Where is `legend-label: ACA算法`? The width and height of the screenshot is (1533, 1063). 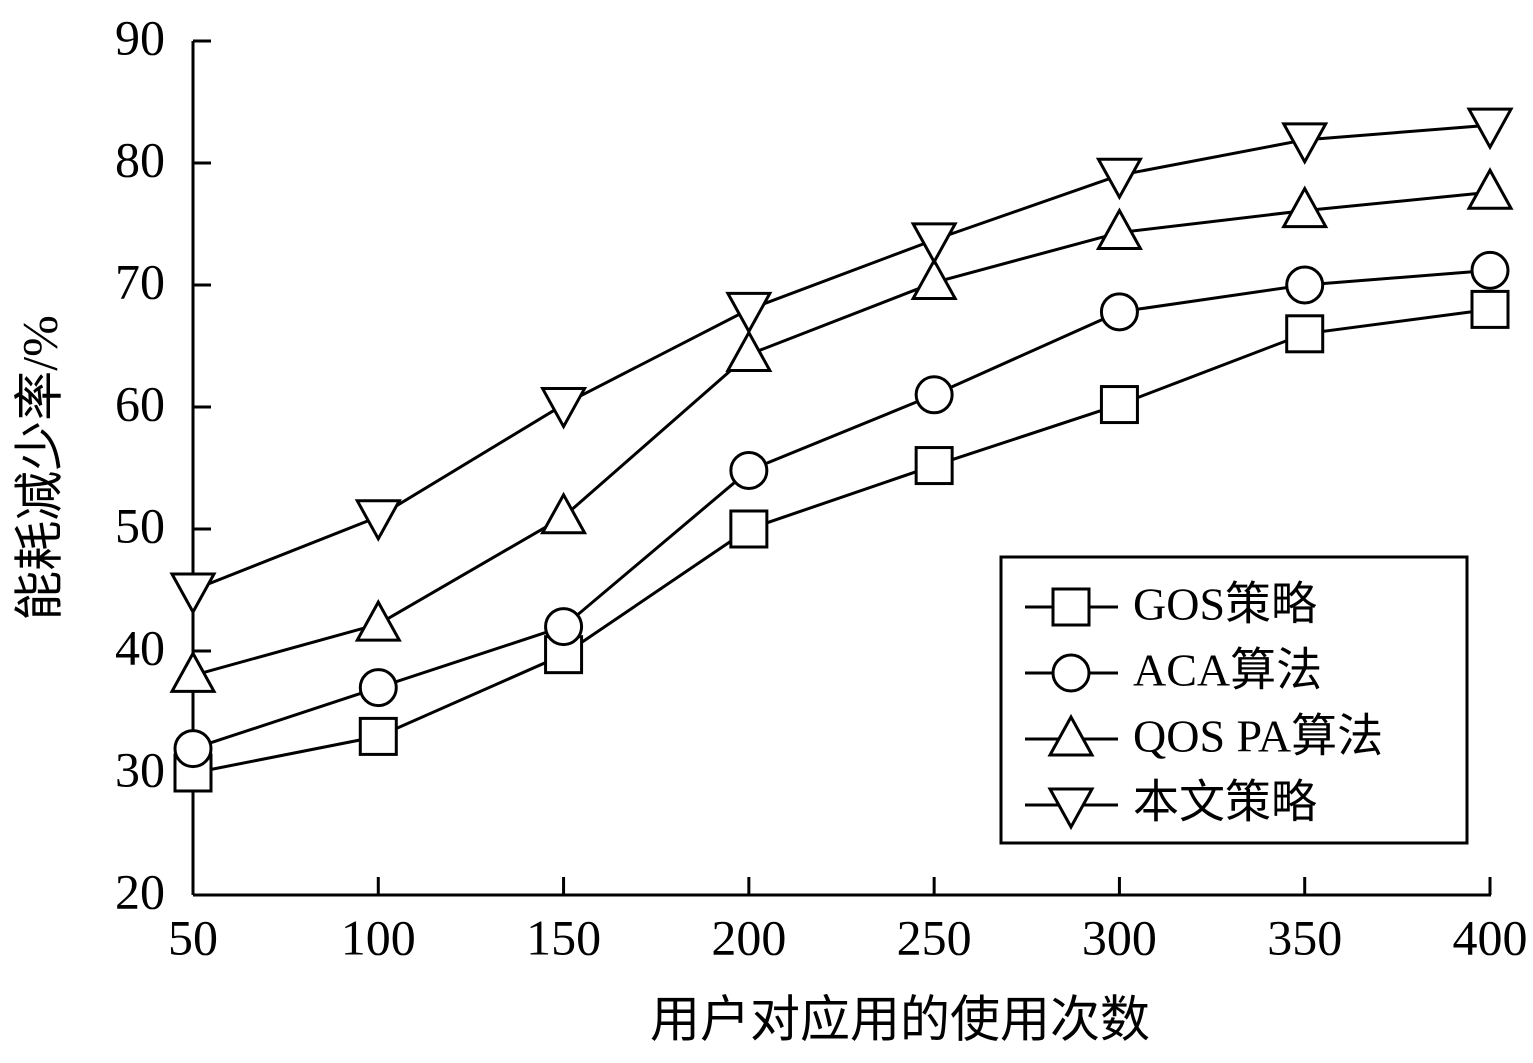 legend-label: ACA算法 is located at coordinates (1227, 670).